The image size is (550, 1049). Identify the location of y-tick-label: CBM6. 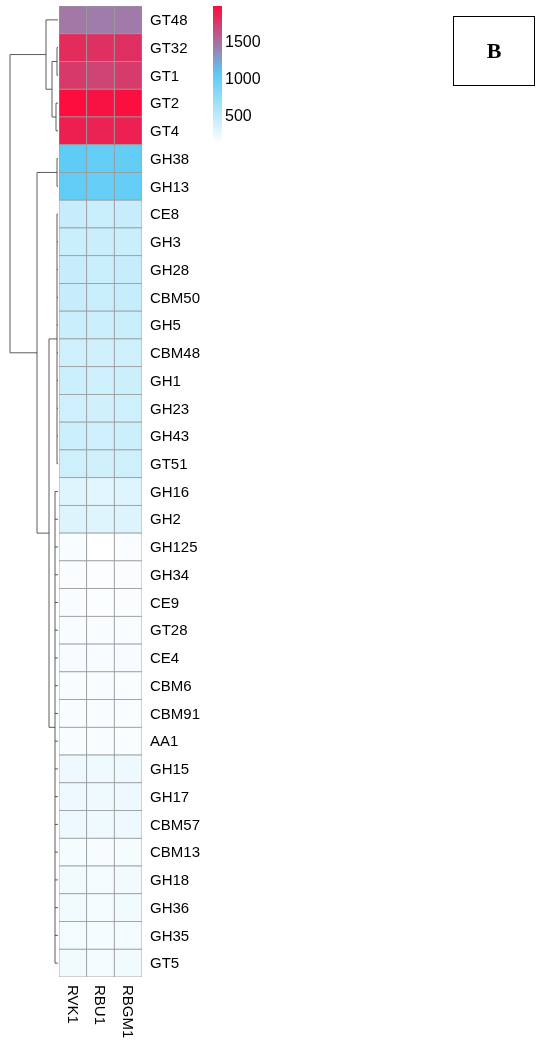
(171, 685).